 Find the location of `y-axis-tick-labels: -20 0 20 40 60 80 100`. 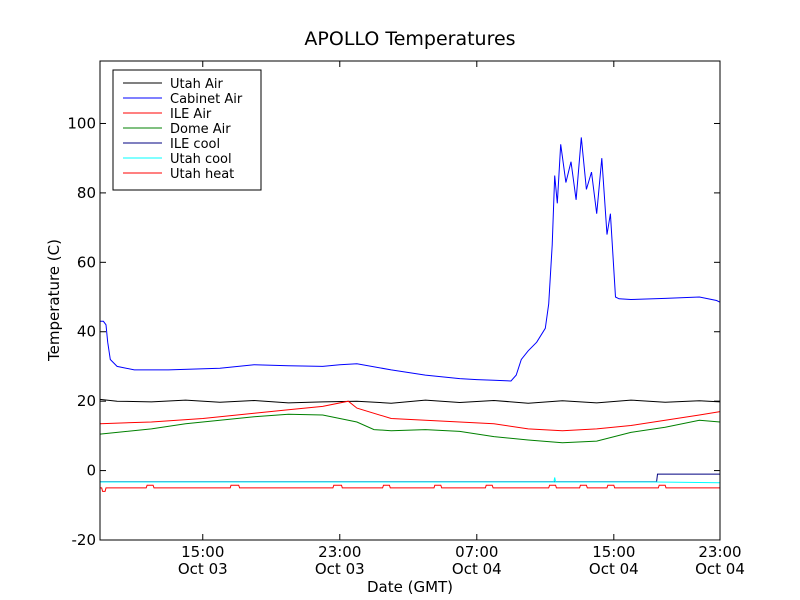

y-axis-tick-labels: -20 0 20 40 60 80 100 is located at coordinates (81, 331).